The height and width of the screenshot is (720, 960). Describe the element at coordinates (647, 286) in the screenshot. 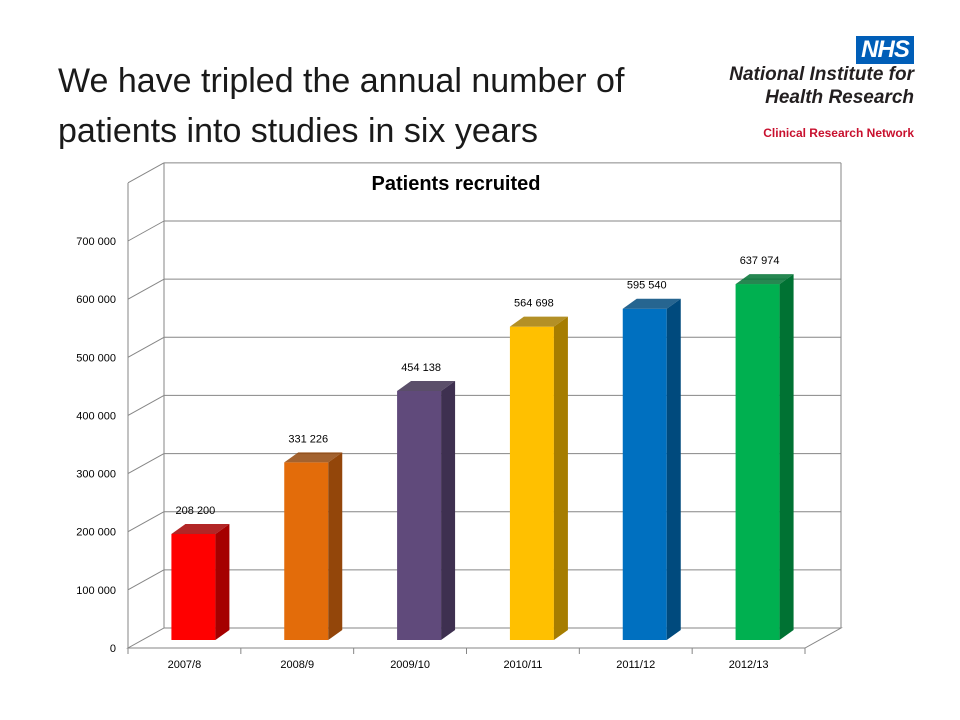

I see `data-label: 595 540` at that location.